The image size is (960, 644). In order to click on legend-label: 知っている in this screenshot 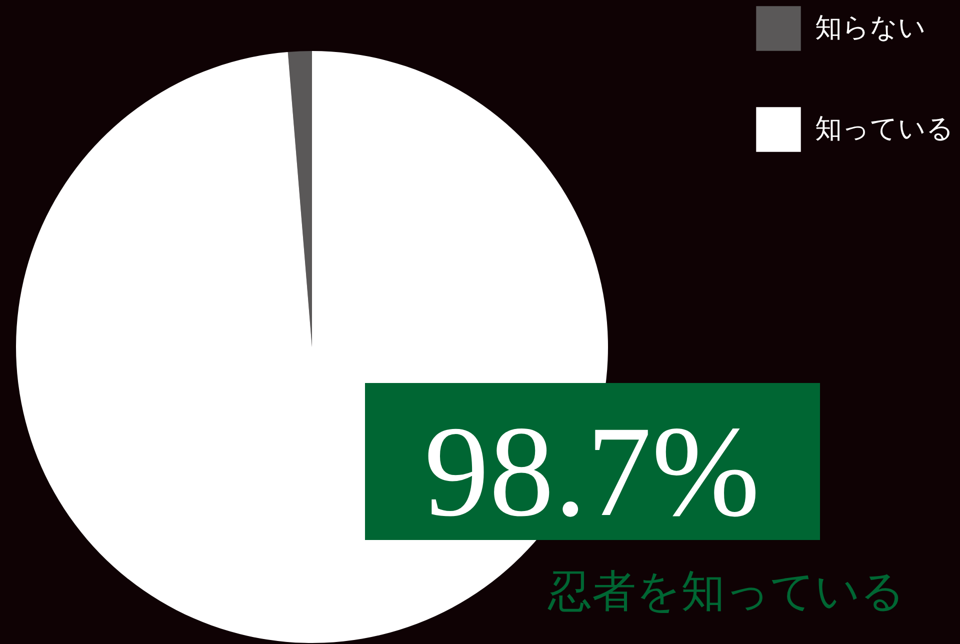, I will do `click(884, 129)`.